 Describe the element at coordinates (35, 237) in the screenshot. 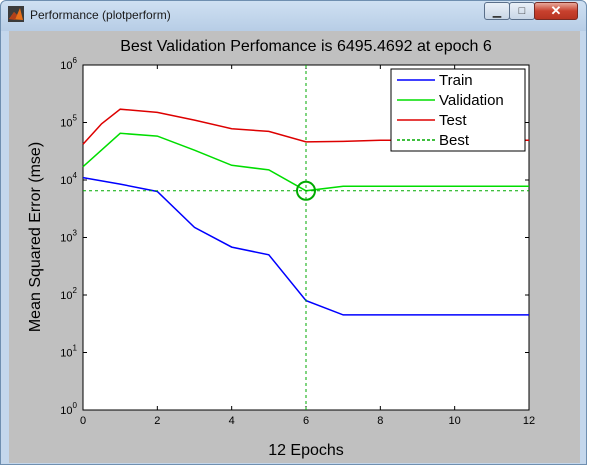

I see `y-axis-label: Mean Squared Error (mse)` at that location.